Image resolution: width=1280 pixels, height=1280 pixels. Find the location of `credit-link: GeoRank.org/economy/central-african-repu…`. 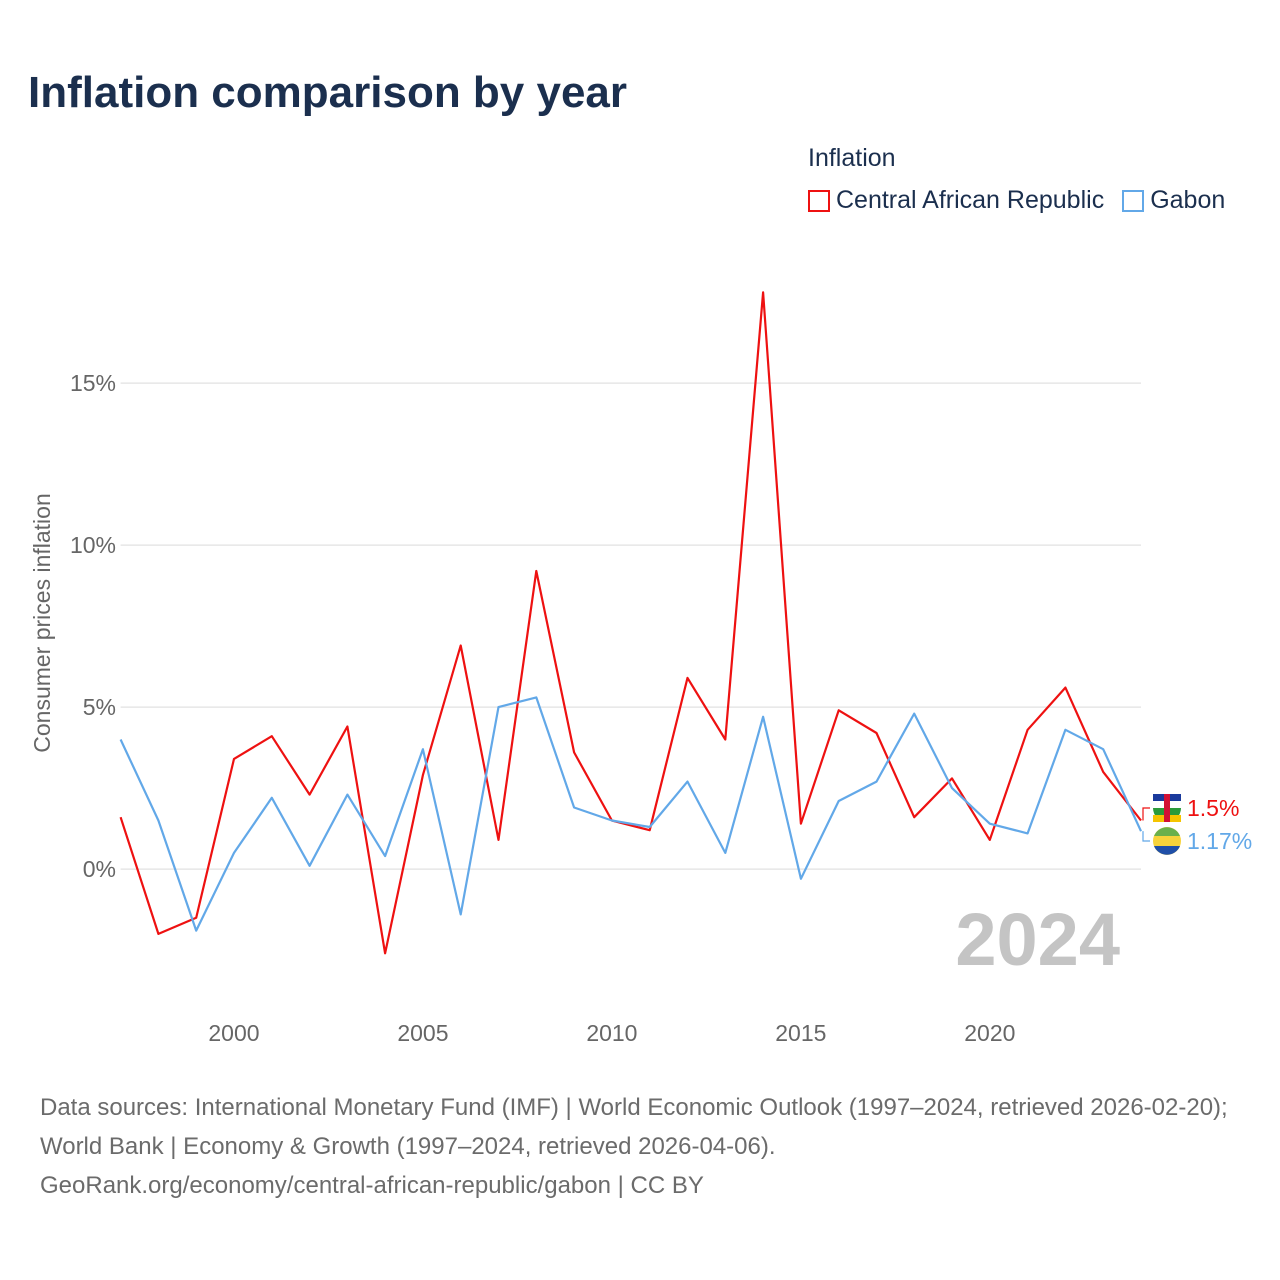

credit-link: GeoRank.org/economy/central-african-repu… is located at coordinates (372, 1185).